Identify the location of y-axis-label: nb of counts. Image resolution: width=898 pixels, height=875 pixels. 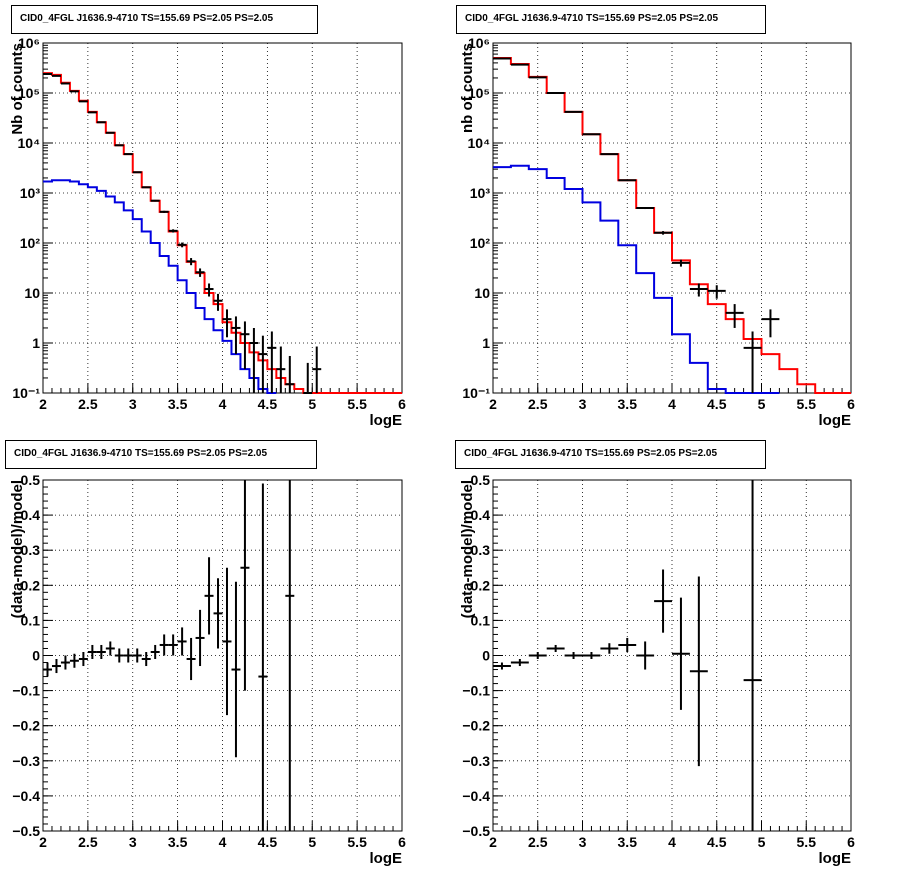
(467, 88).